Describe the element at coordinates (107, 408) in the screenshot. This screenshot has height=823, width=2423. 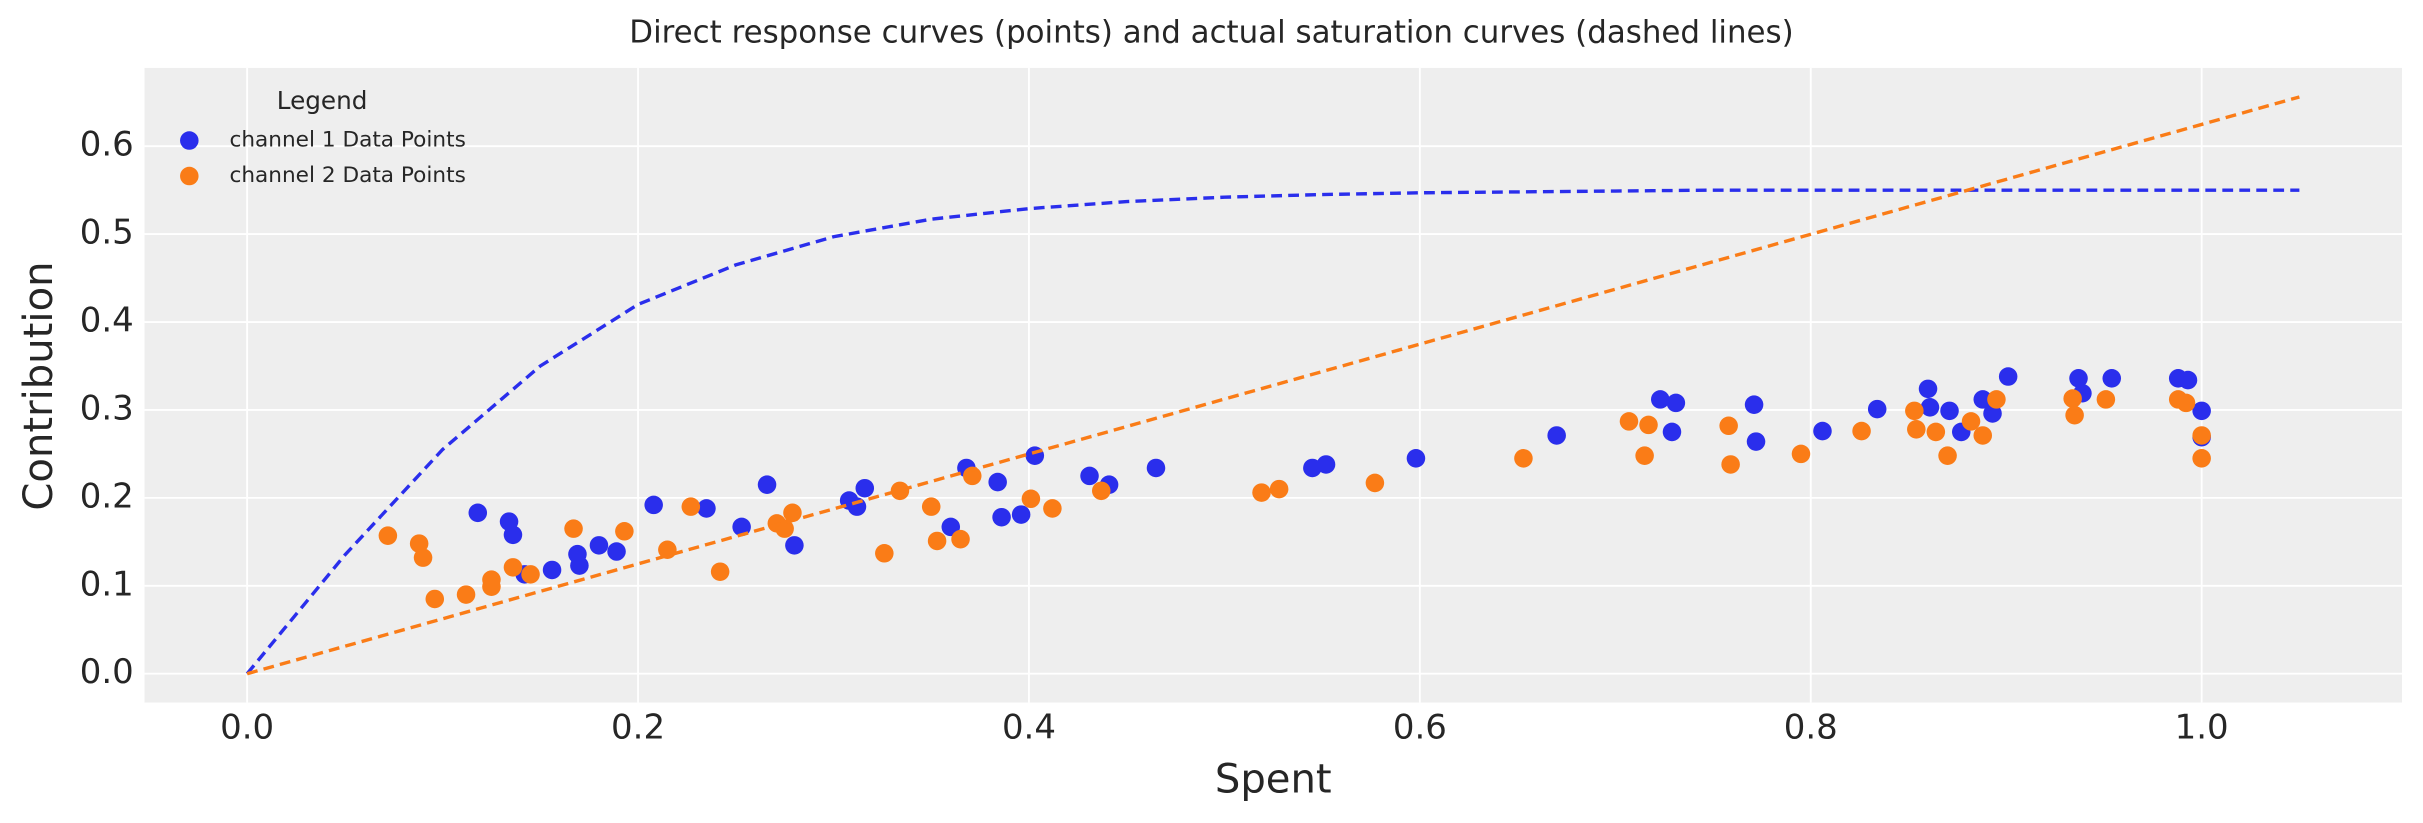
I see `y-tick-label: 0.3` at that location.